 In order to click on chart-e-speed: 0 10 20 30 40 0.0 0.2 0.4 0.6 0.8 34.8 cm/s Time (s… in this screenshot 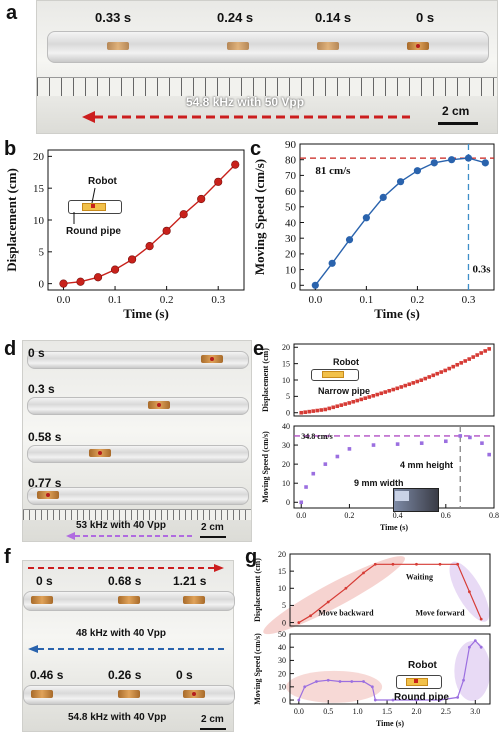, I will do `click(380, 477)`.